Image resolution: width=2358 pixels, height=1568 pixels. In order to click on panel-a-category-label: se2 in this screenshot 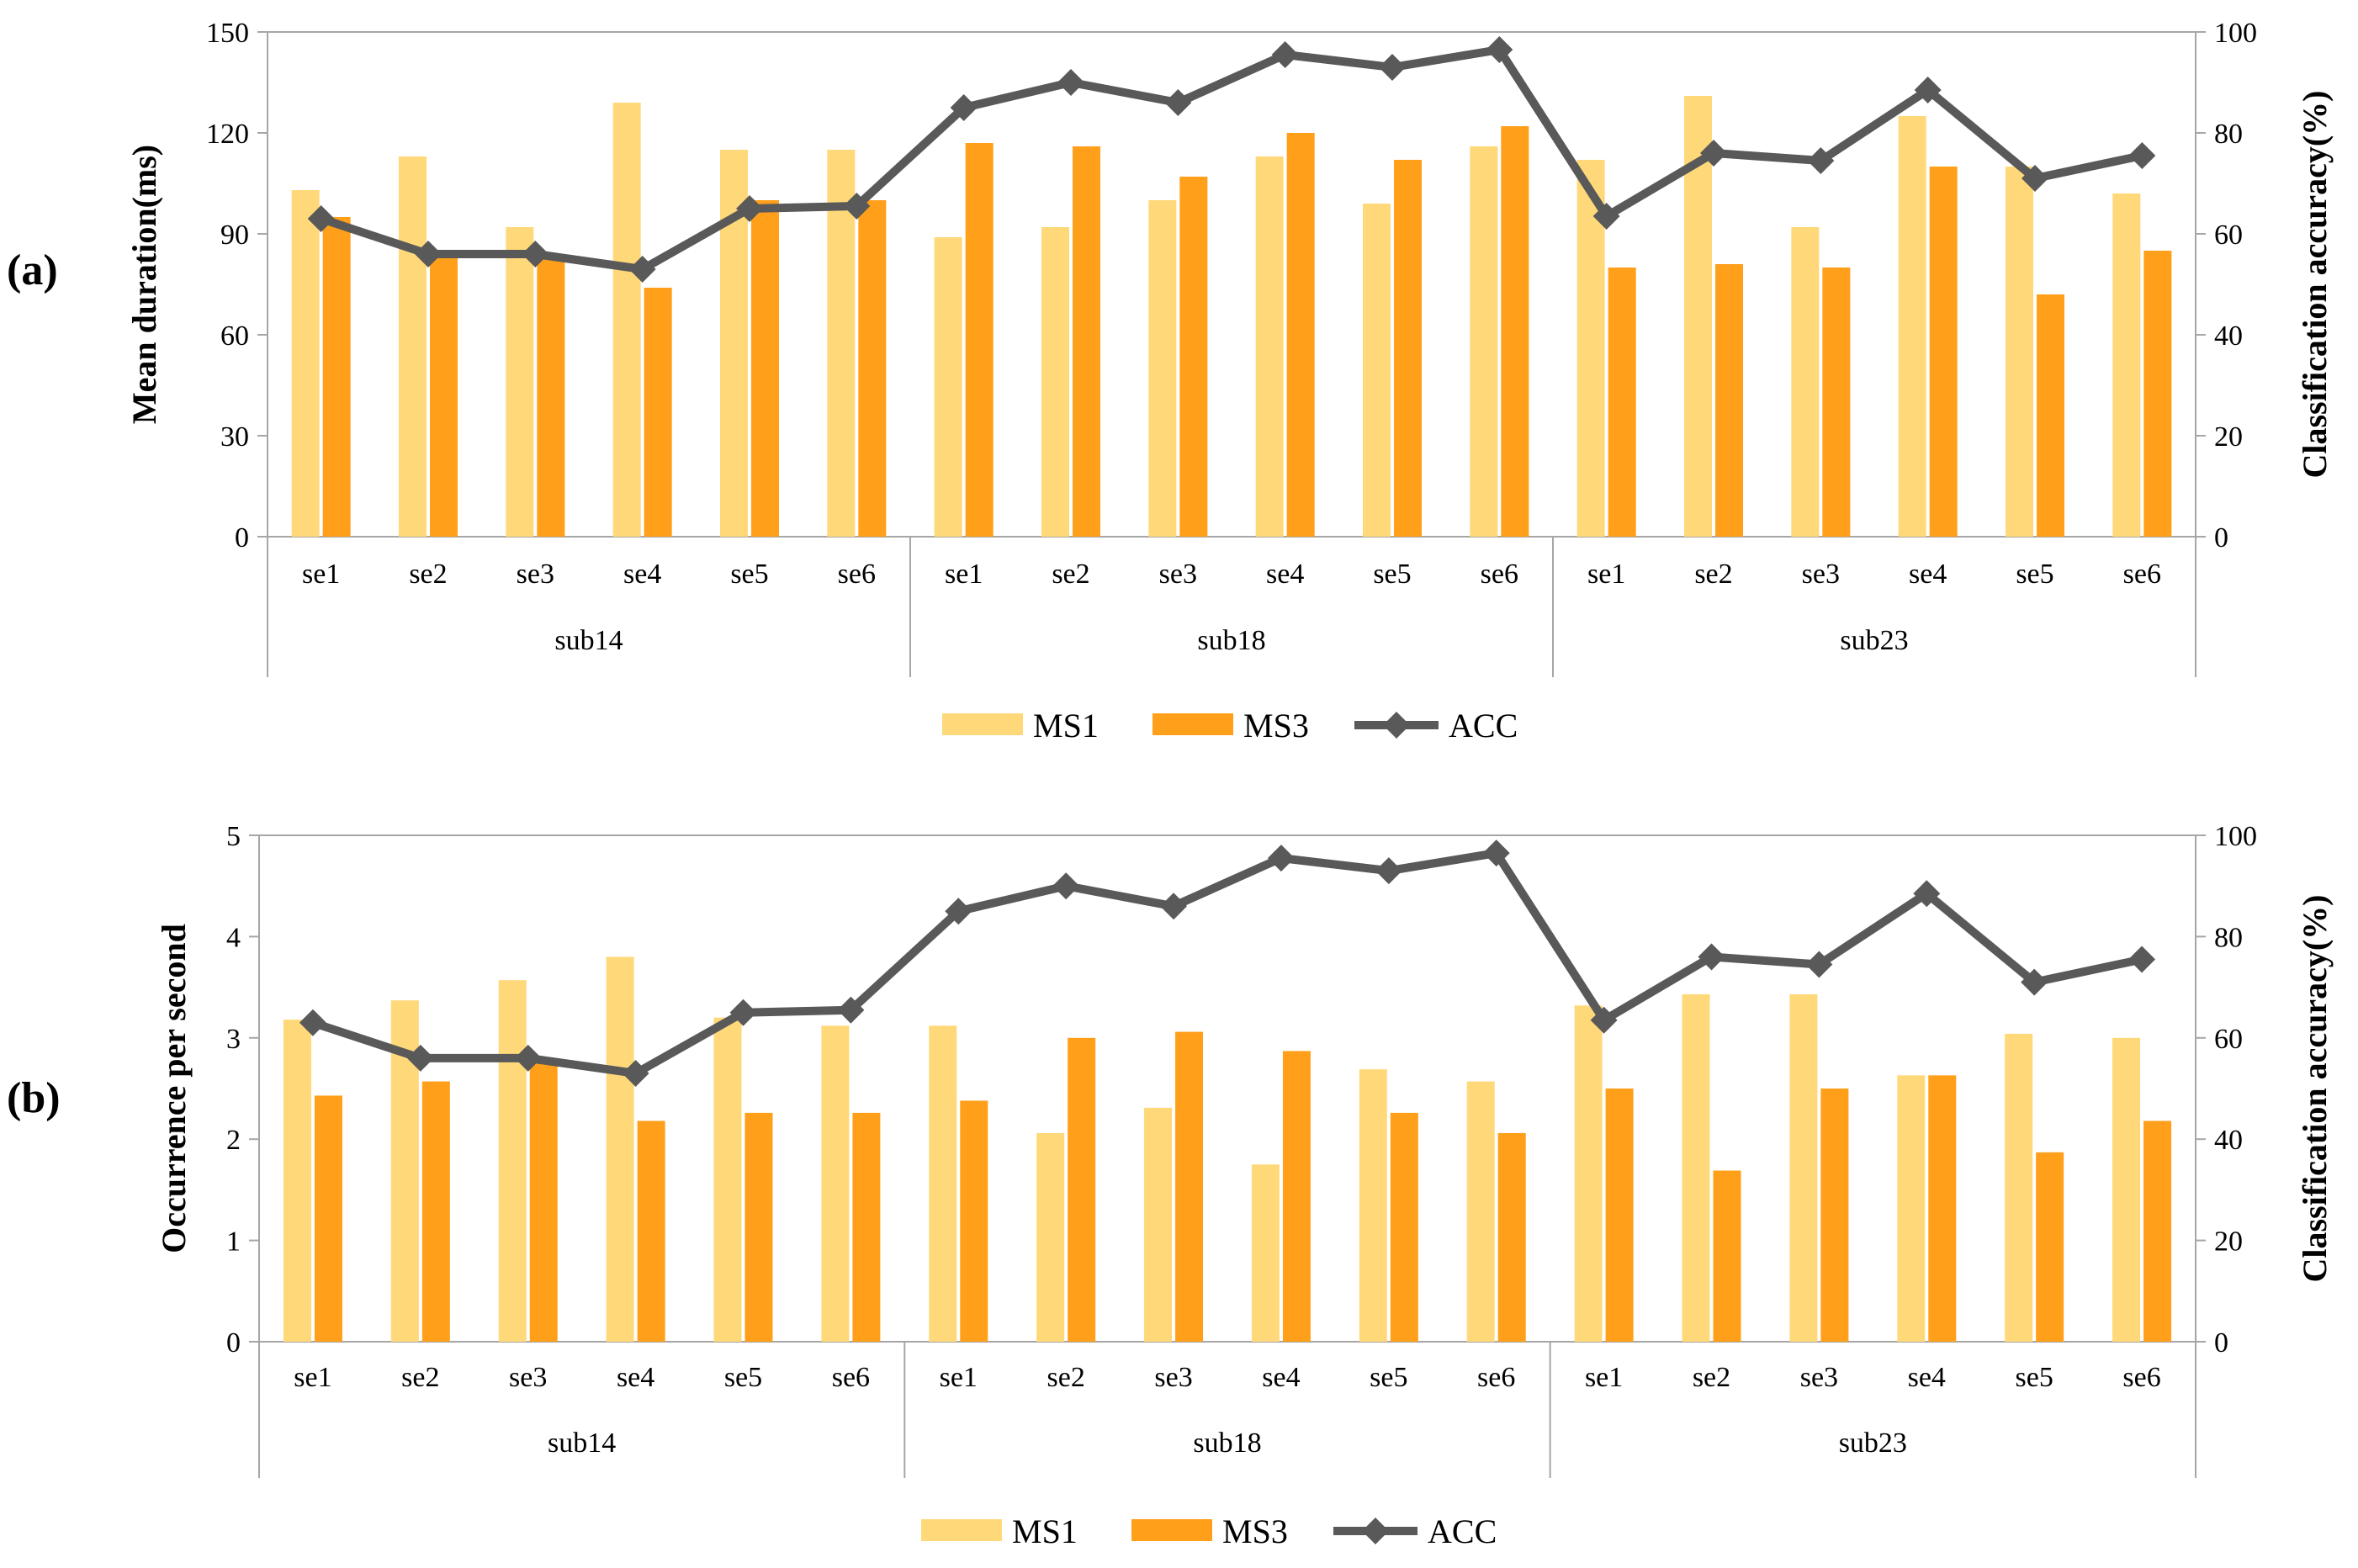, I will do `click(1713, 574)`.